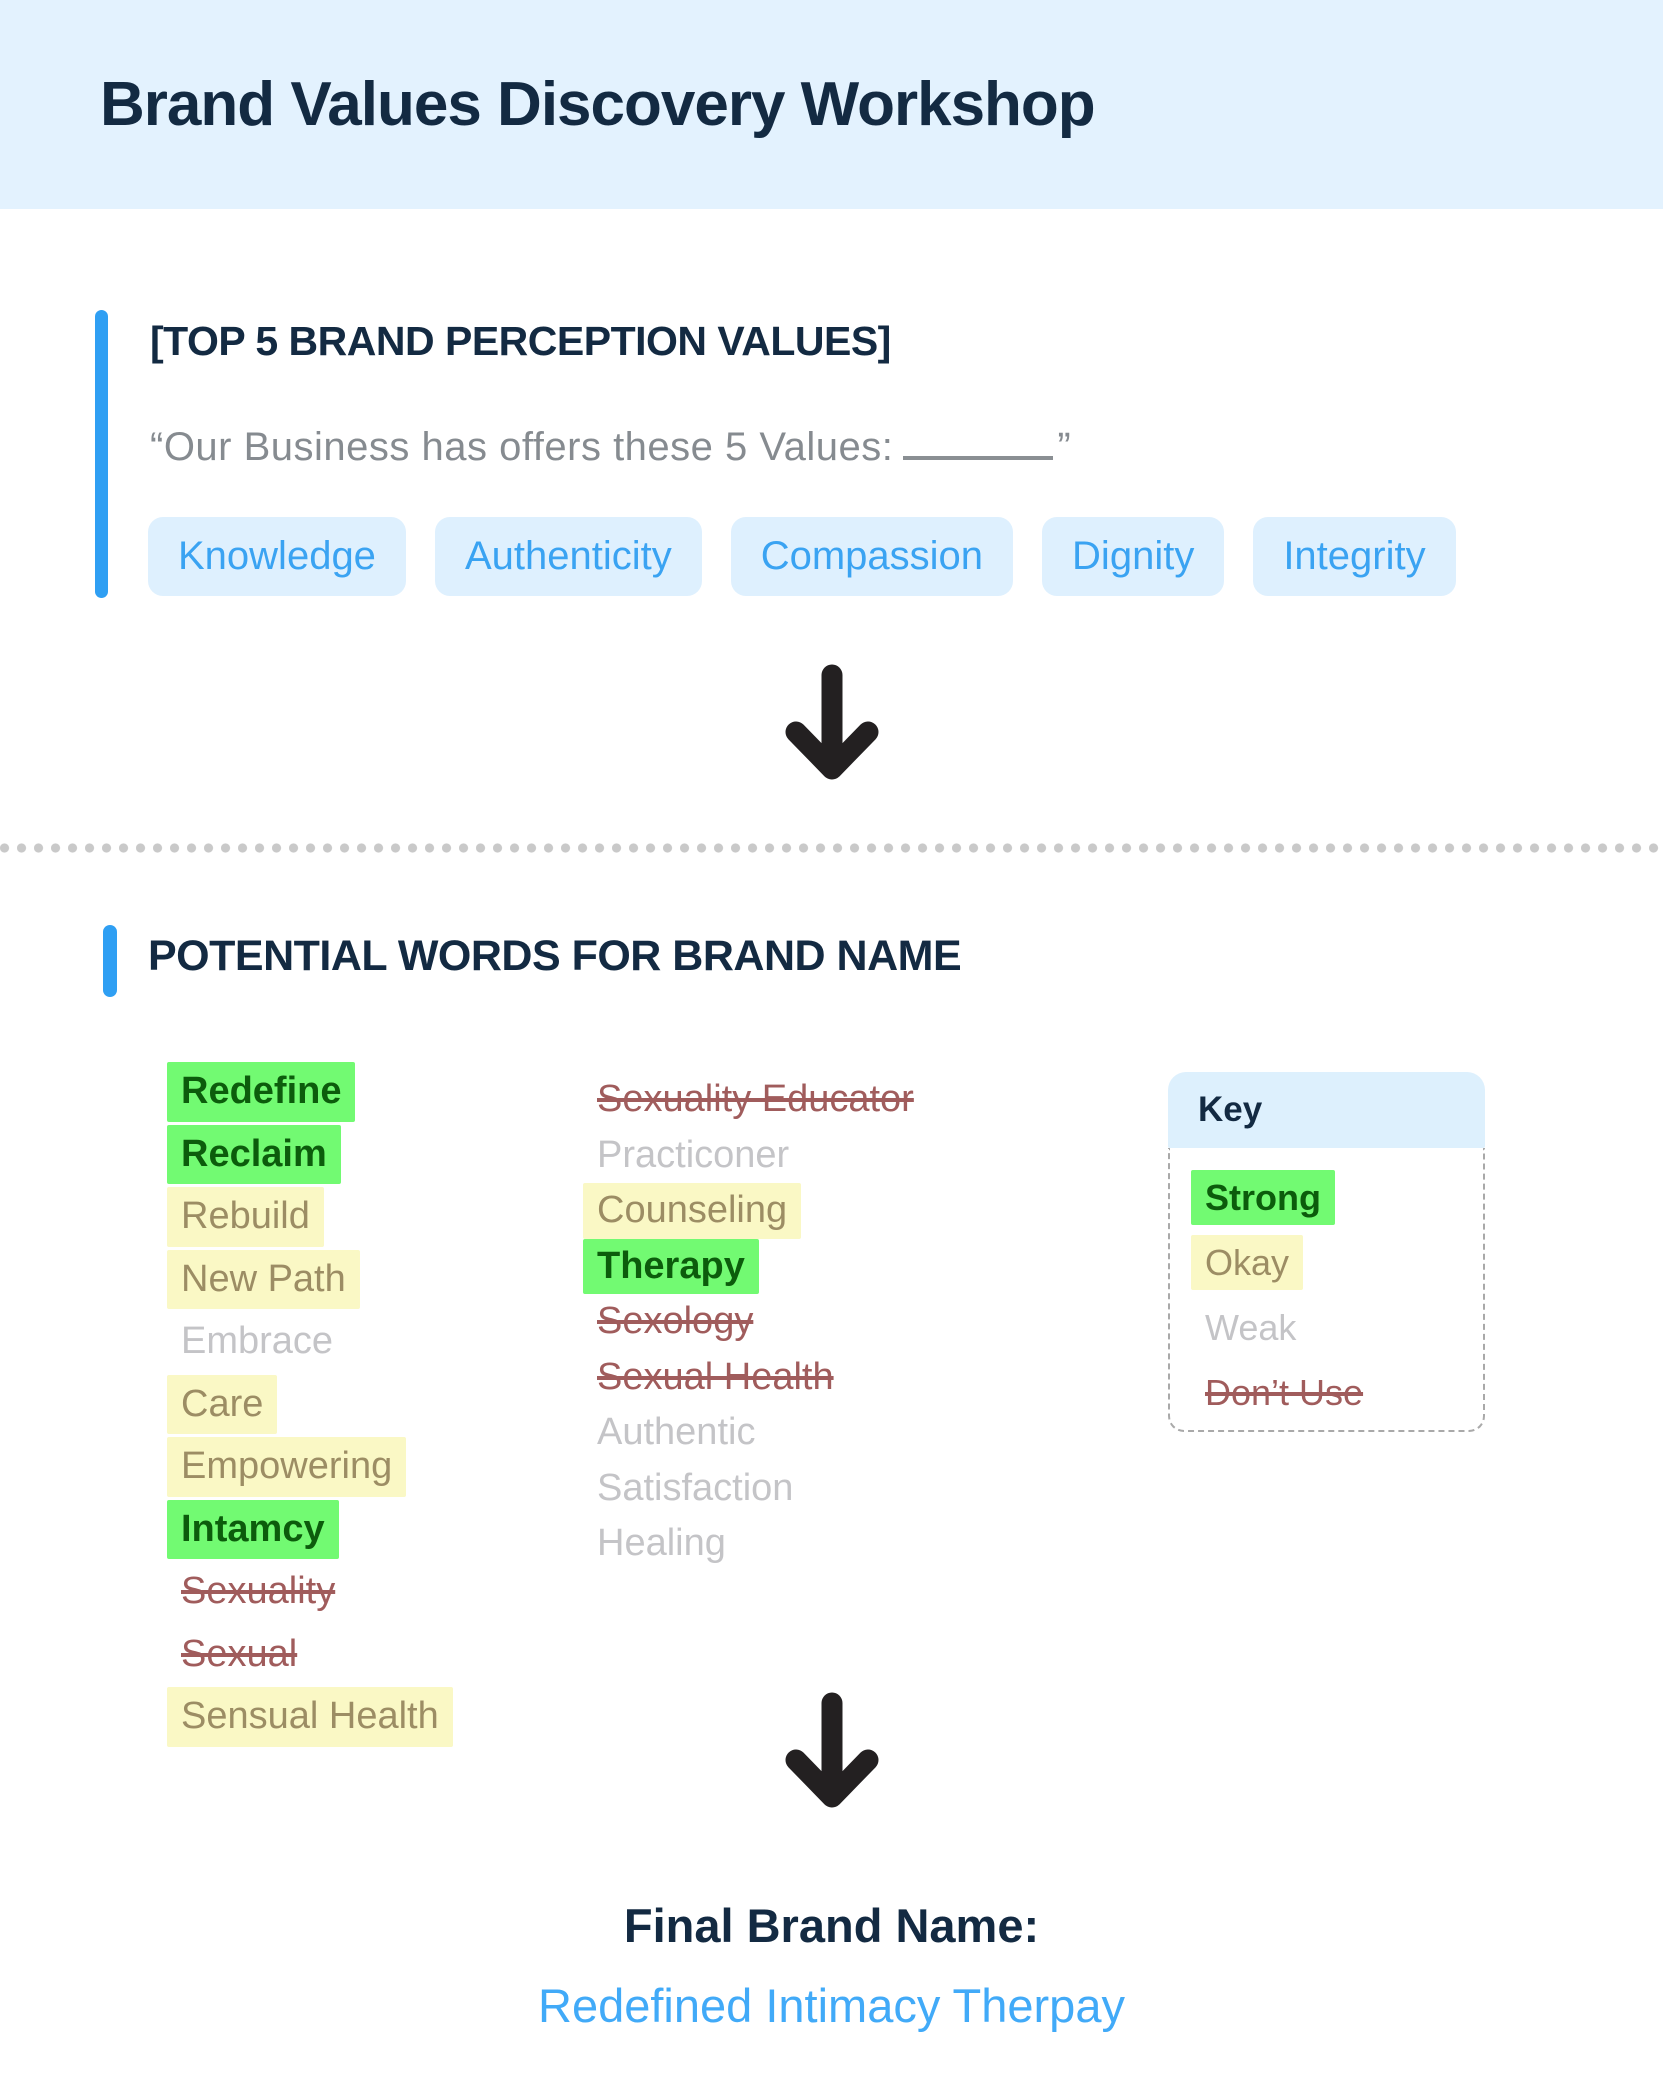 This screenshot has width=1663, height=2098. I want to click on word-item: Authentic, so click(676, 1432).